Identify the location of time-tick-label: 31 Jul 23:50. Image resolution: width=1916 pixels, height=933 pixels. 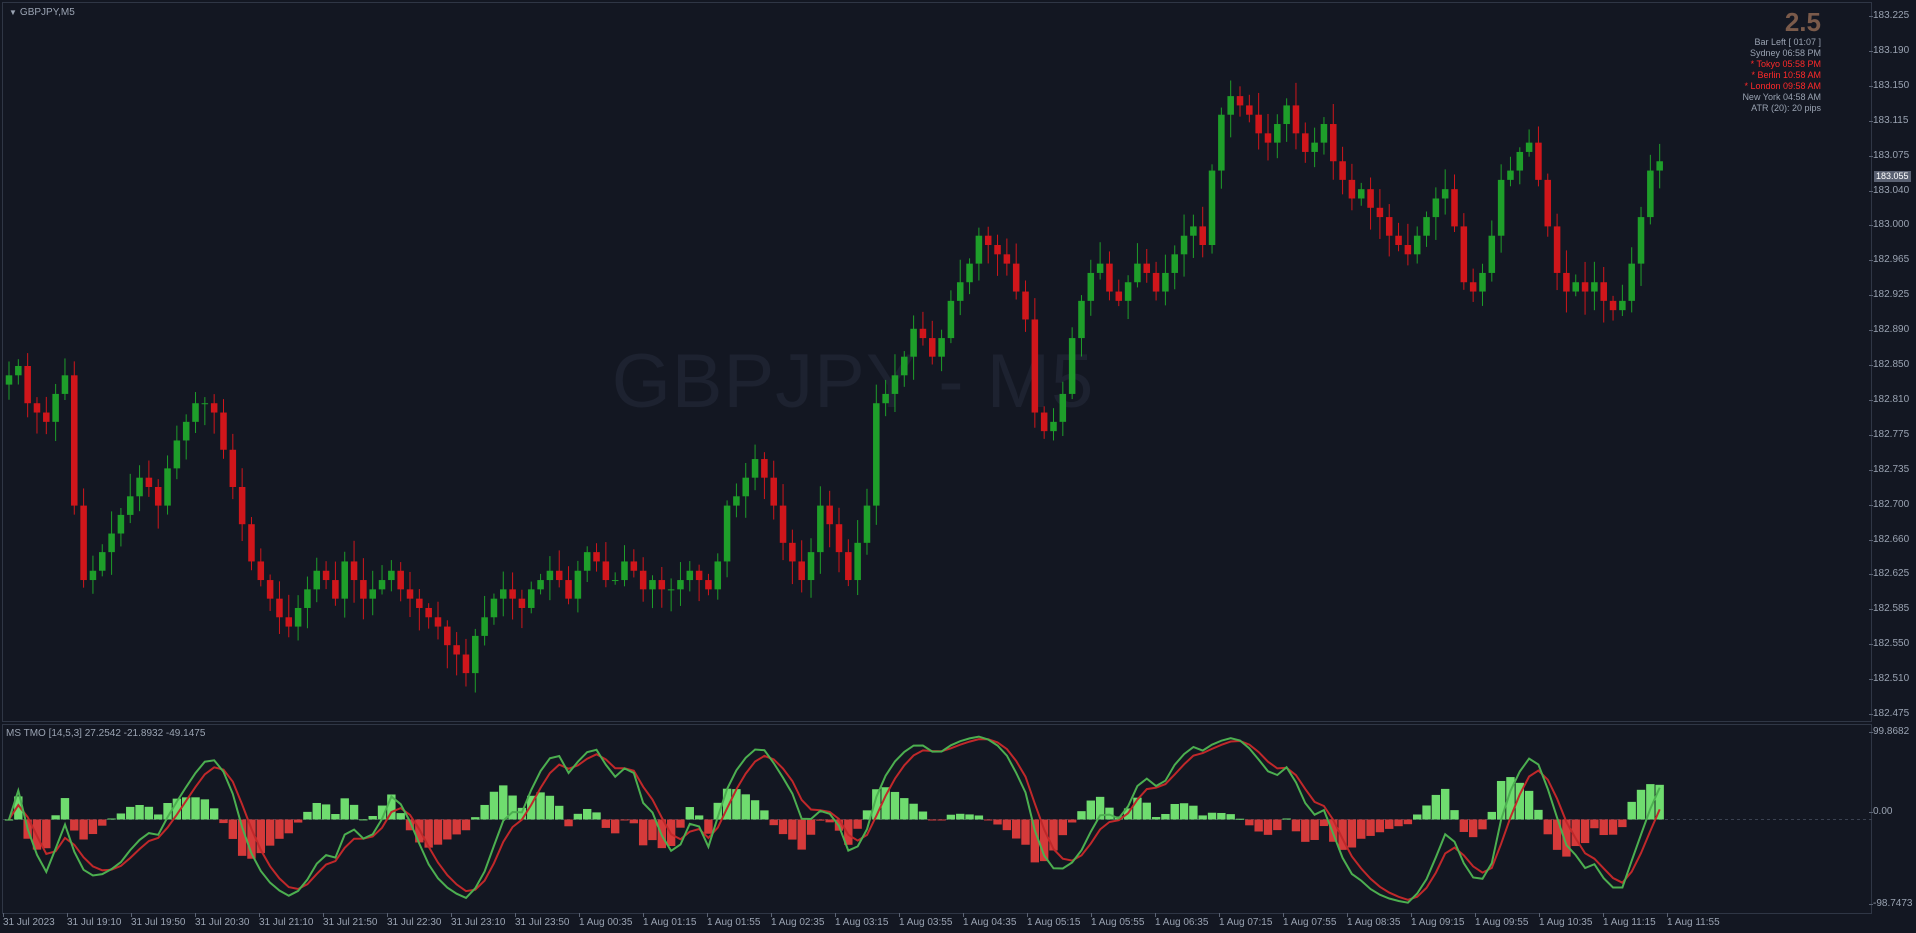
(542, 920).